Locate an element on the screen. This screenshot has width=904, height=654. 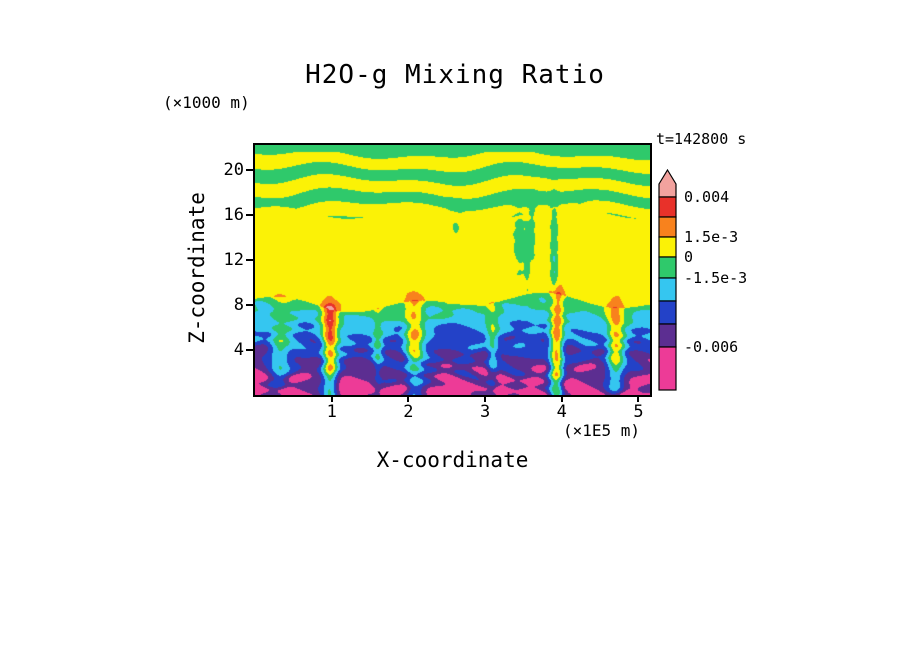
x-axis-tick-label: 1 is located at coordinates (331, 412).